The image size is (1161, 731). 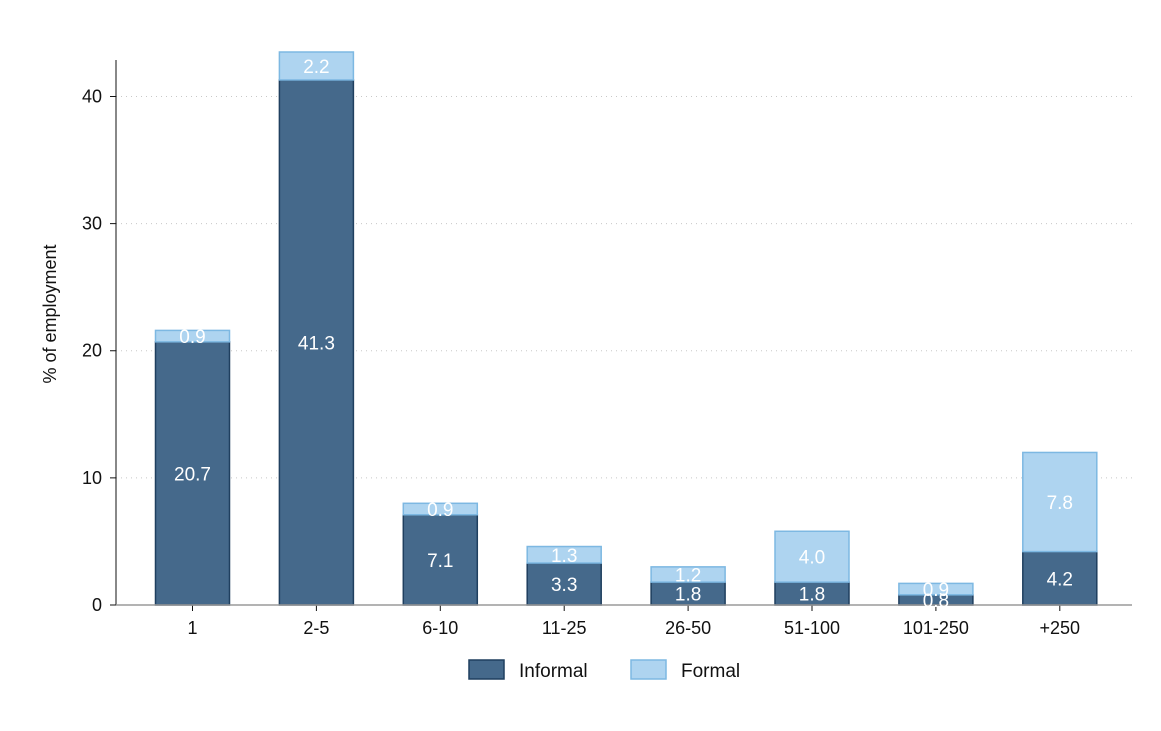 What do you see at coordinates (564, 628) in the screenshot?
I see `x-tick-label: 11-25` at bounding box center [564, 628].